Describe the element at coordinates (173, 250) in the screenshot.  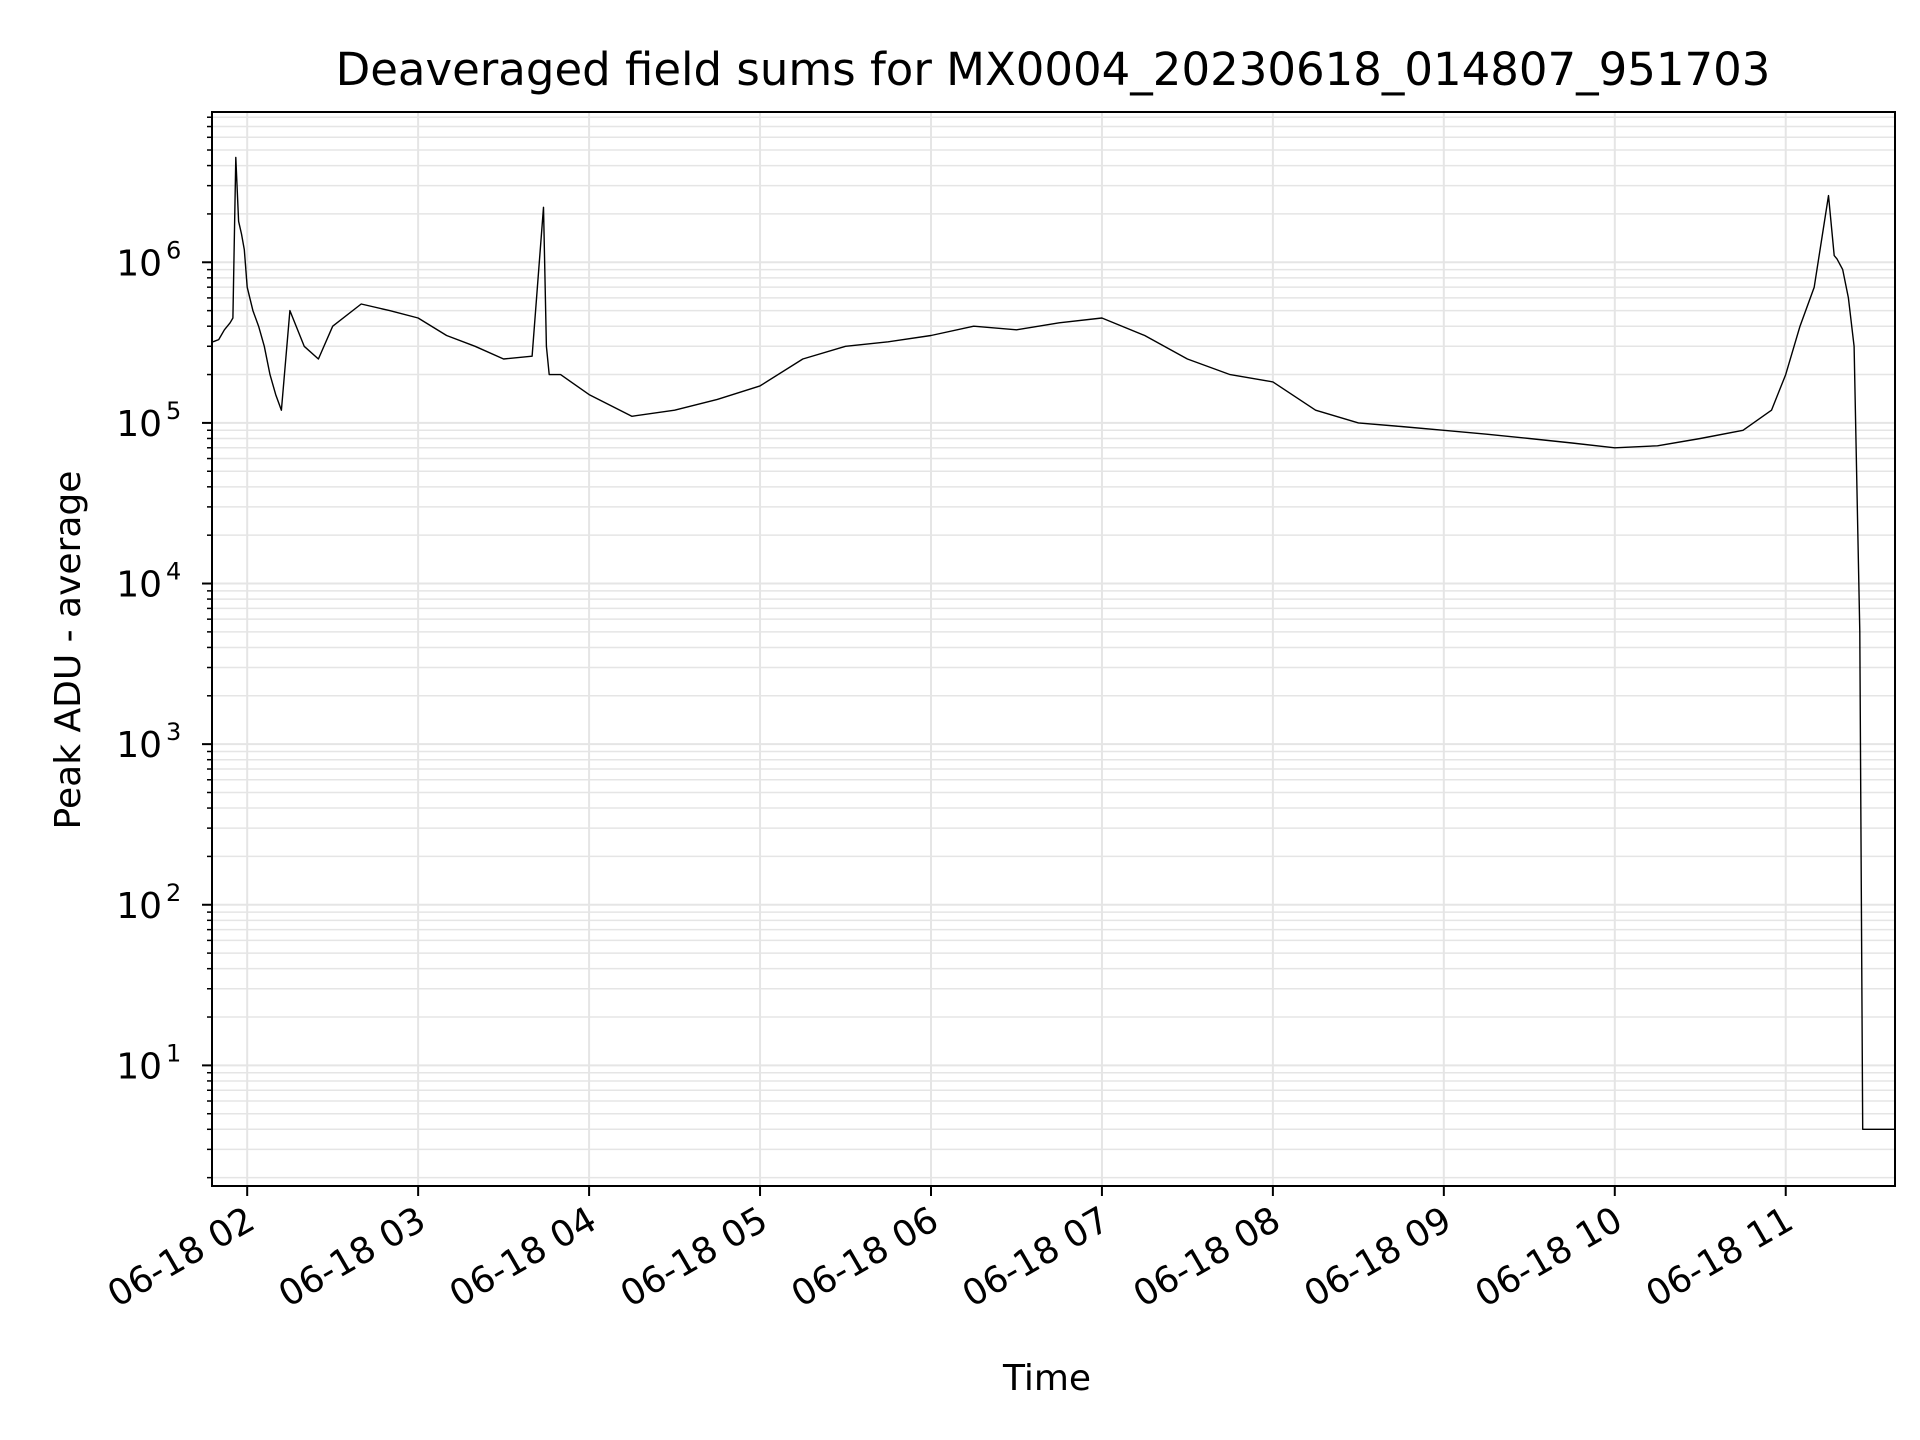
I see `y-tick-exponent: 6` at that location.